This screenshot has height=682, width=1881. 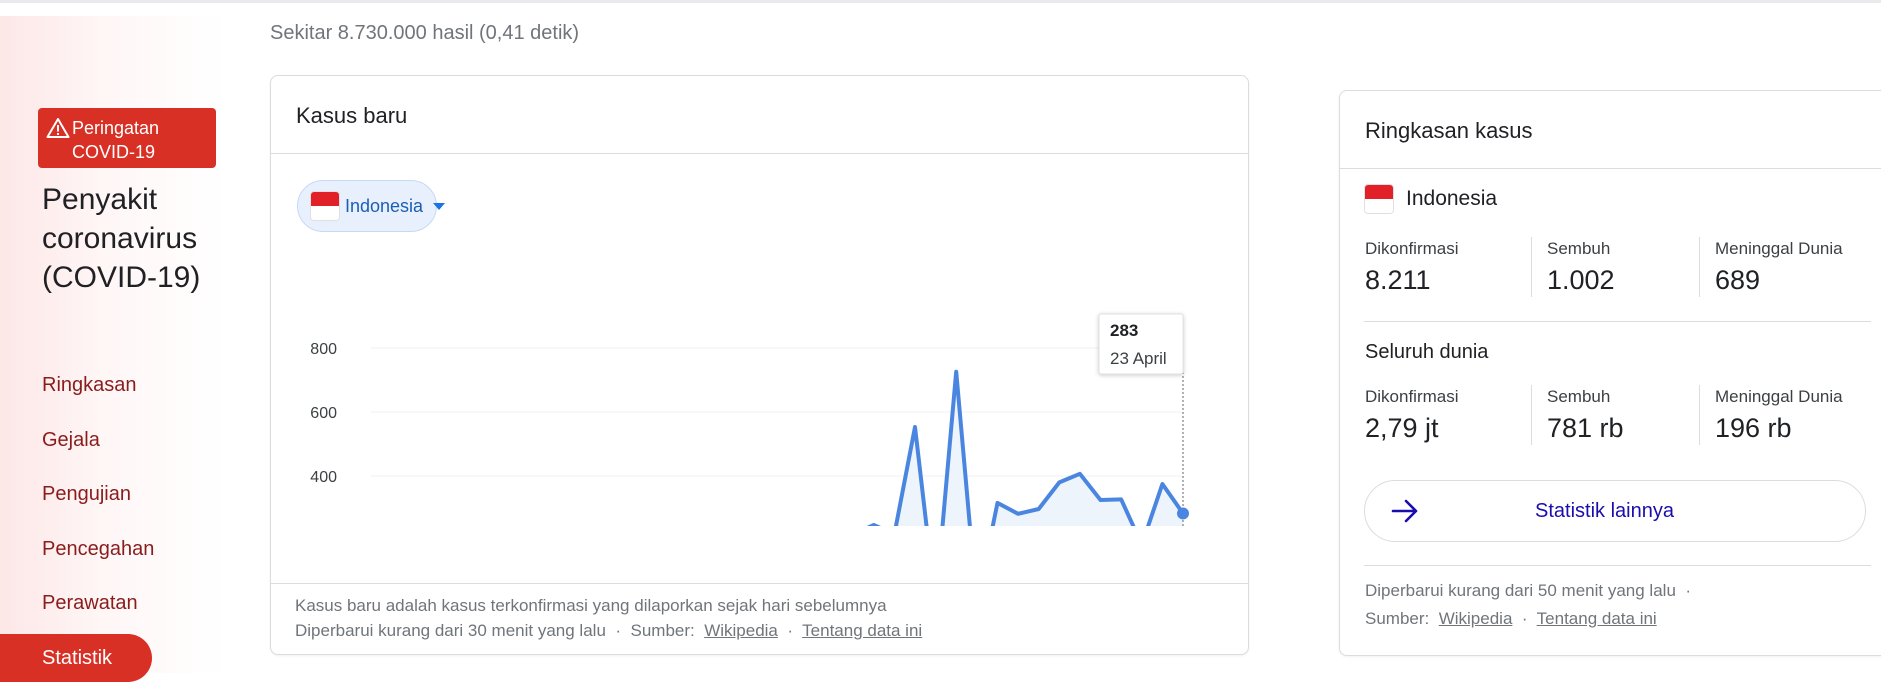 What do you see at coordinates (76, 657) in the screenshot?
I see `sidebar-item-statistik: Statistik` at bounding box center [76, 657].